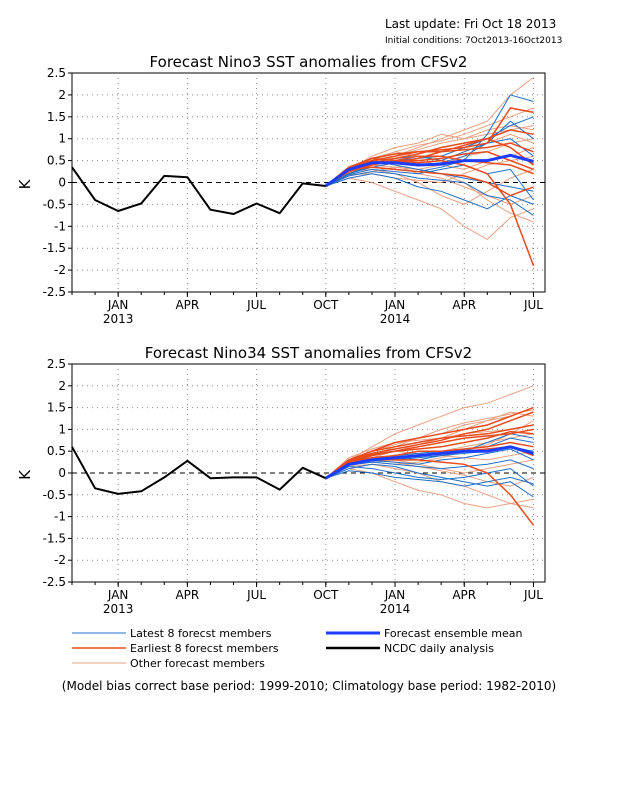  I want to click on initial-conditions-text: Initial conditions: 7Oct2013-16Oct2013, so click(474, 41).